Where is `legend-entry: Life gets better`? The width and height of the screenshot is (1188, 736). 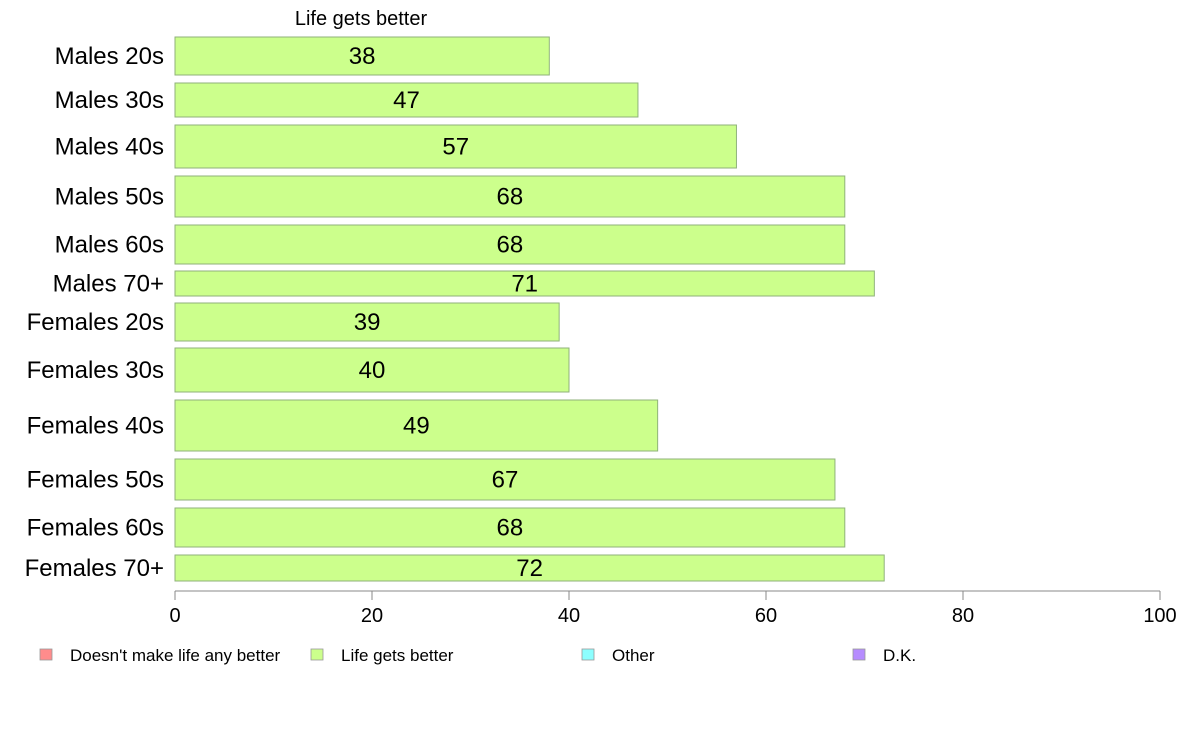
legend-entry: Life gets better is located at coordinates (382, 655).